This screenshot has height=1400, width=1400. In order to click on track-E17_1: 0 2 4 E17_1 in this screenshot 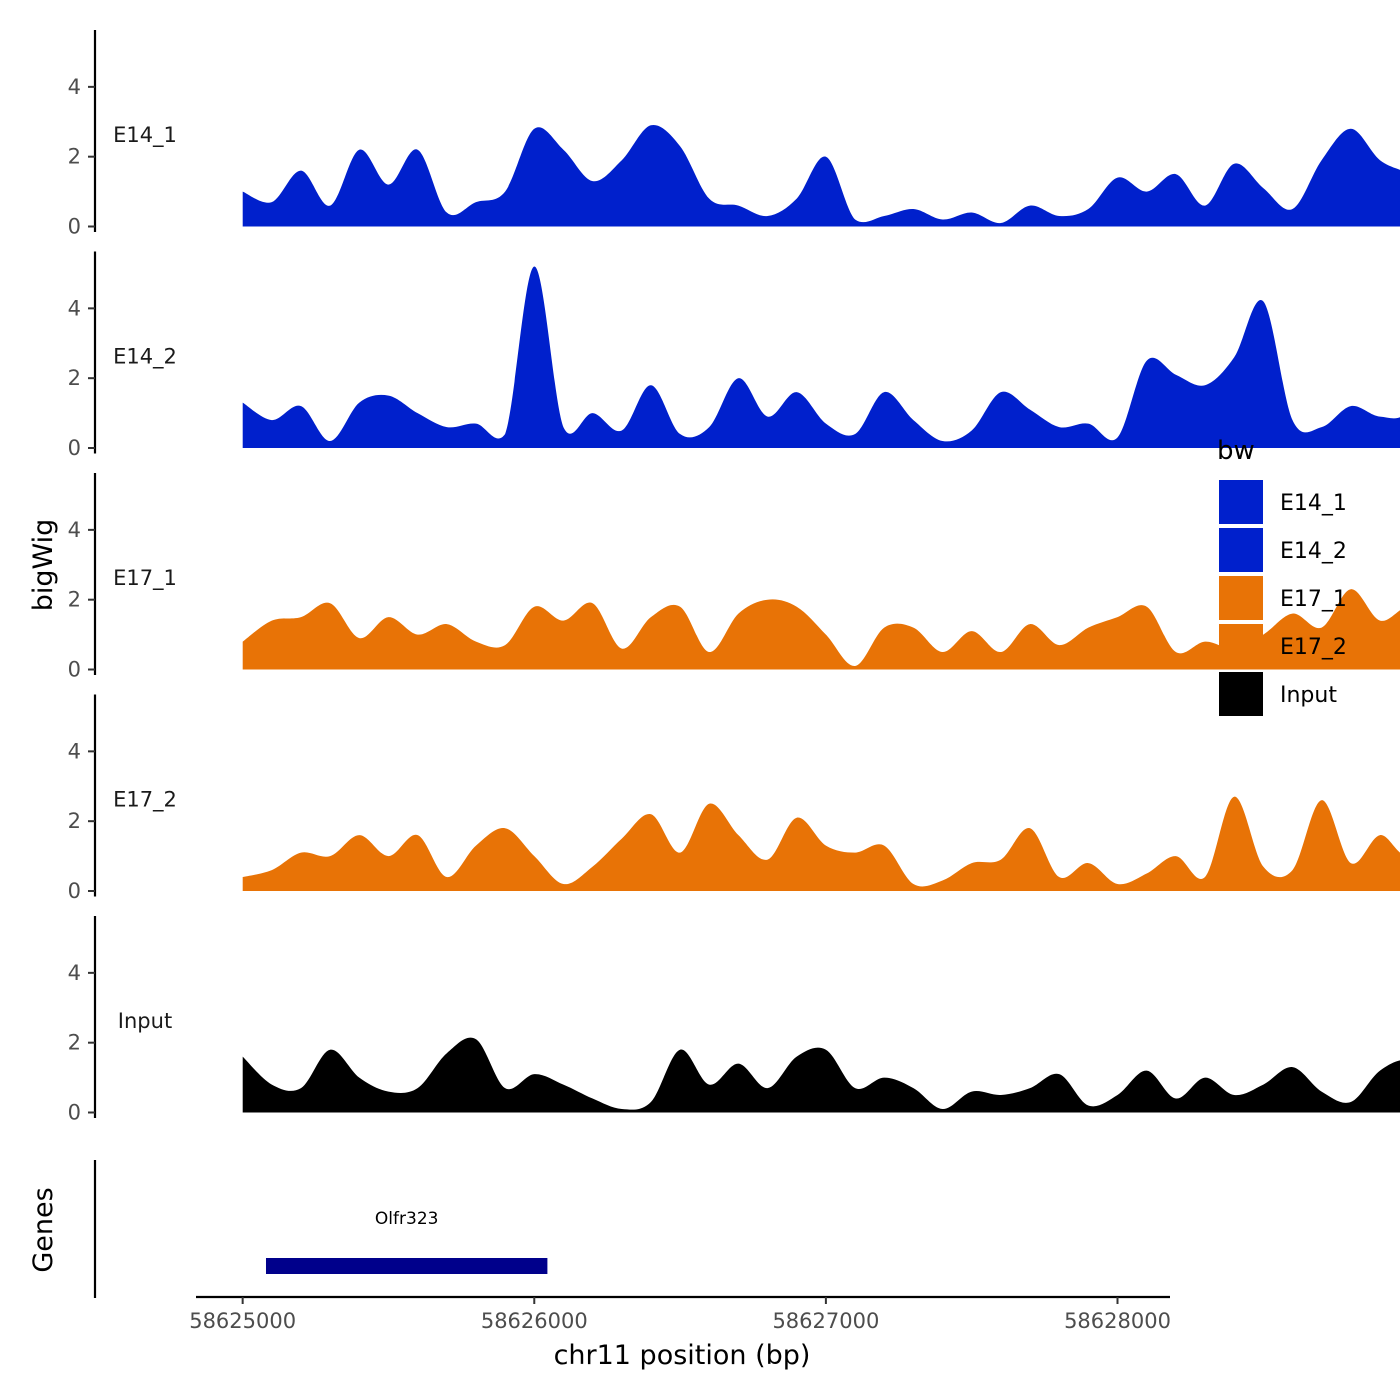, I will do `click(734, 577)`.